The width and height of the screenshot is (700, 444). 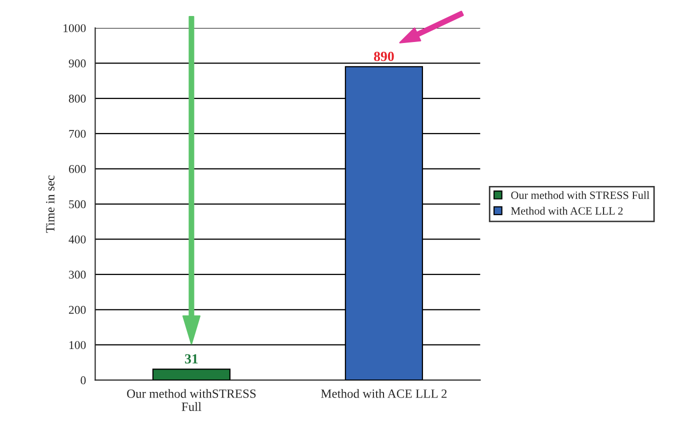 What do you see at coordinates (77, 274) in the screenshot?
I see `y-tick-label: 300` at bounding box center [77, 274].